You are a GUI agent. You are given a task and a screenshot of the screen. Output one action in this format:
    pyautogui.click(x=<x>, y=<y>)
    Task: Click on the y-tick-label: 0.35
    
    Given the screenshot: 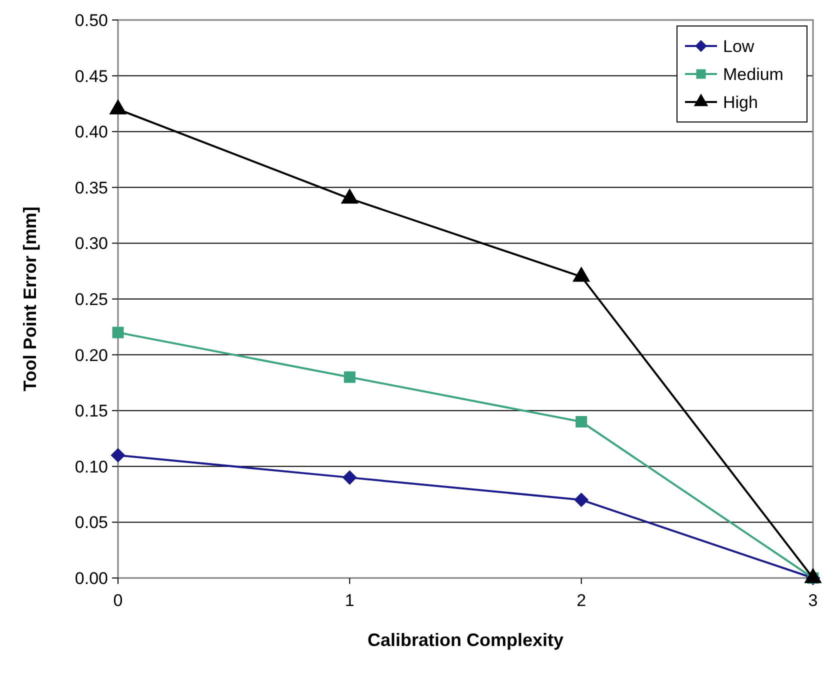 What is the action you would take?
    pyautogui.click(x=91, y=188)
    